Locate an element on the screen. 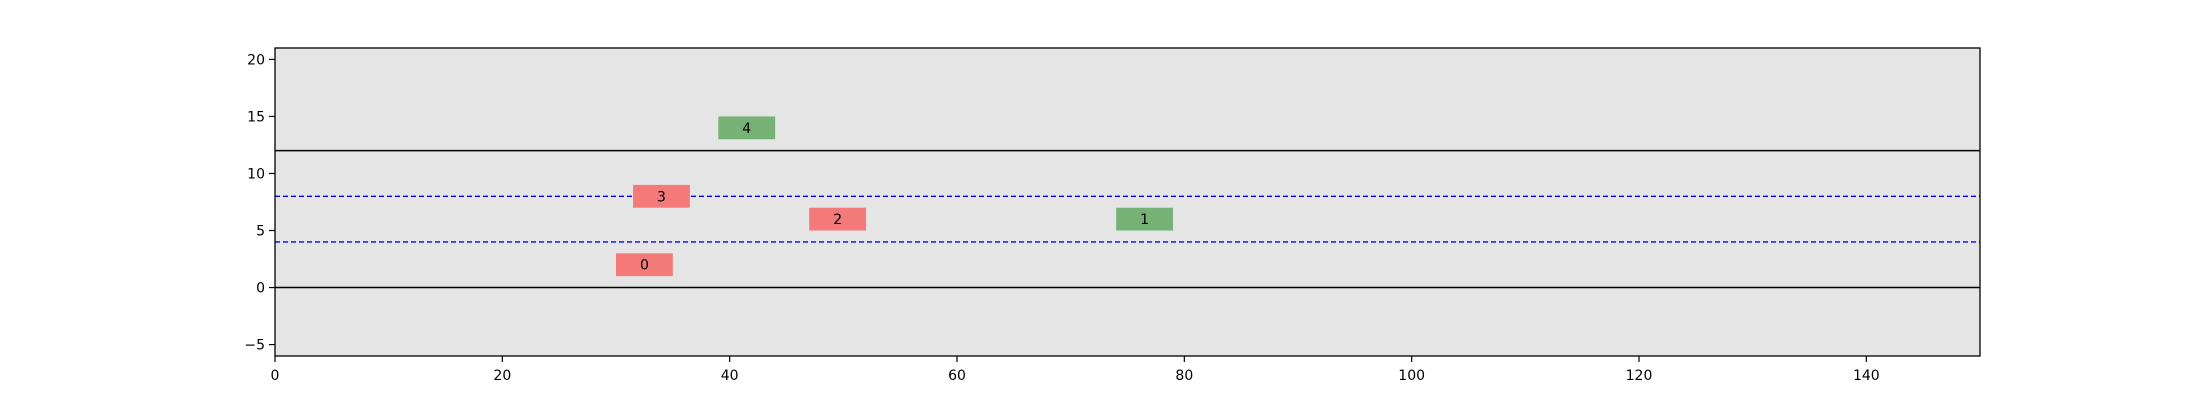 The image size is (2200, 400). y-tick-label-15: 15 is located at coordinates (256, 117).